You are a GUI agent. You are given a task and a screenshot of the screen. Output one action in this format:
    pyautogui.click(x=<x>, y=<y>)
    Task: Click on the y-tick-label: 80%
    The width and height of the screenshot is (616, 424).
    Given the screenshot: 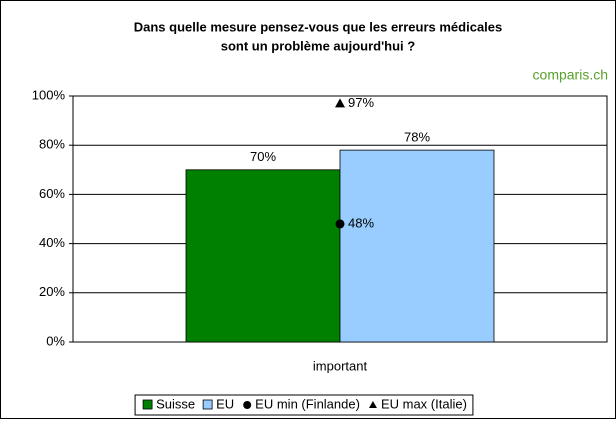 What is the action you would take?
    pyautogui.click(x=52, y=144)
    